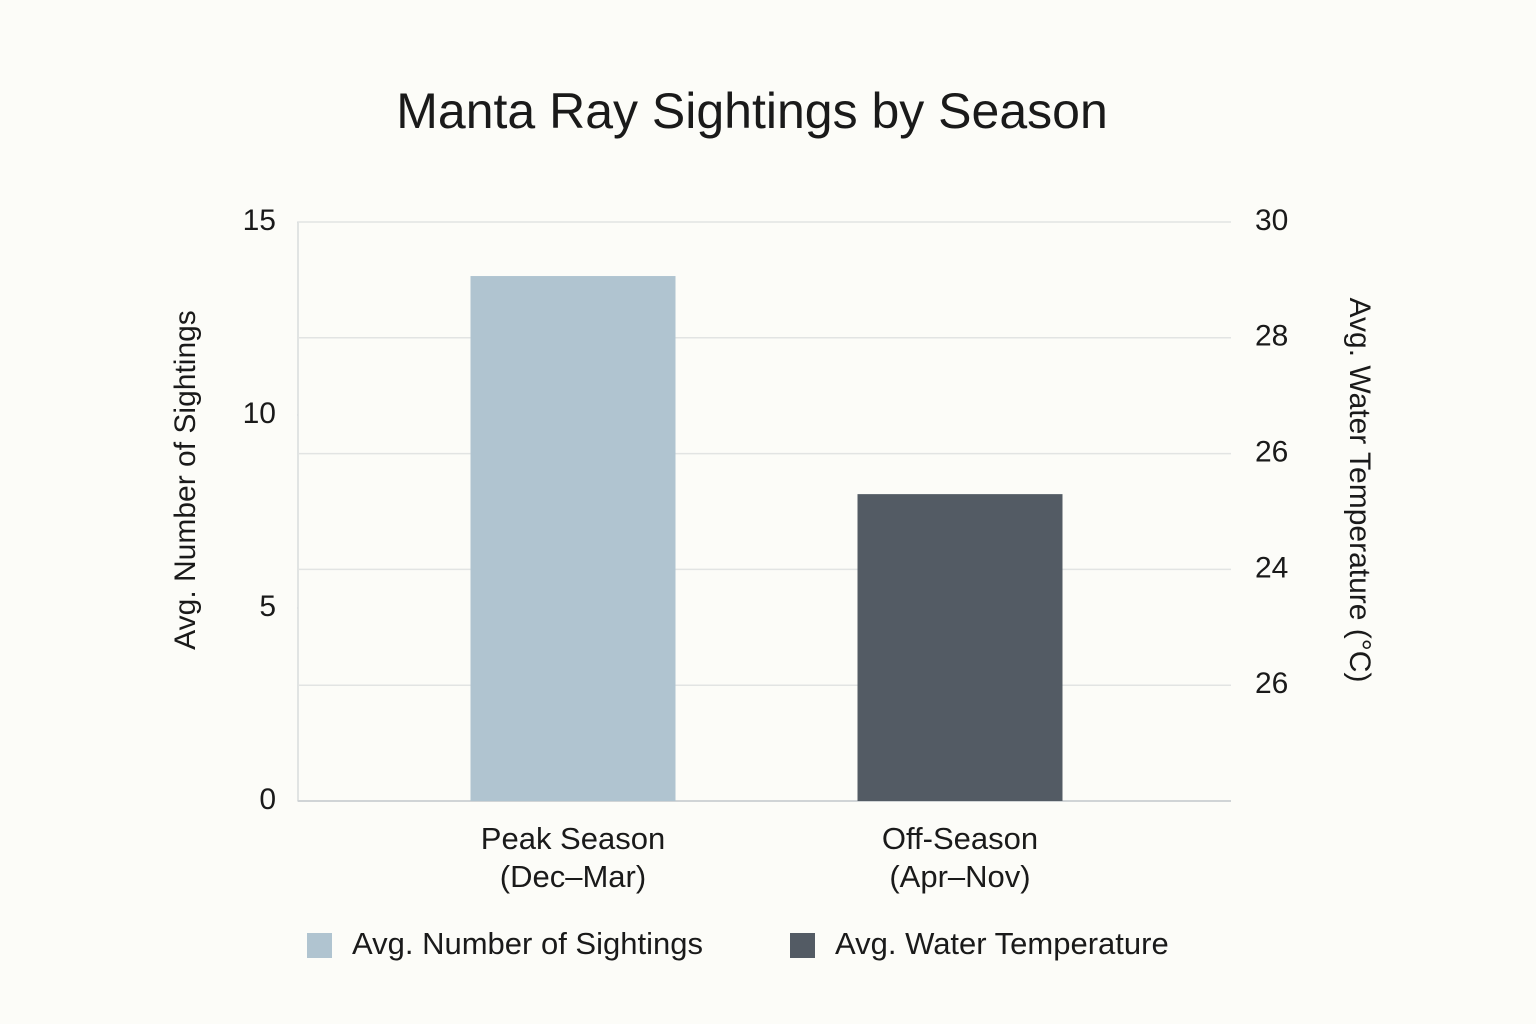  I want to click on legend-label: Avg. Water Temperature, so click(1002, 943).